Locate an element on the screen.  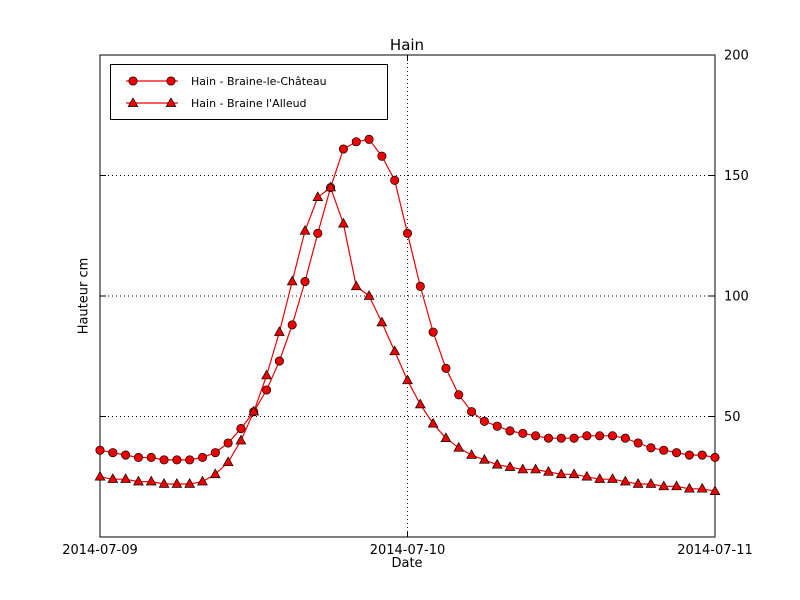
x-tick-label: 2014-07-10 is located at coordinates (408, 550).